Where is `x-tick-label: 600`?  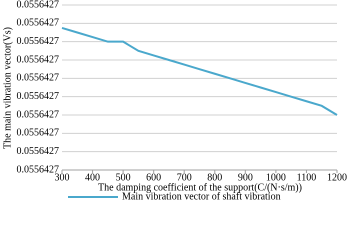
x-tick-label: 600 is located at coordinates (153, 177).